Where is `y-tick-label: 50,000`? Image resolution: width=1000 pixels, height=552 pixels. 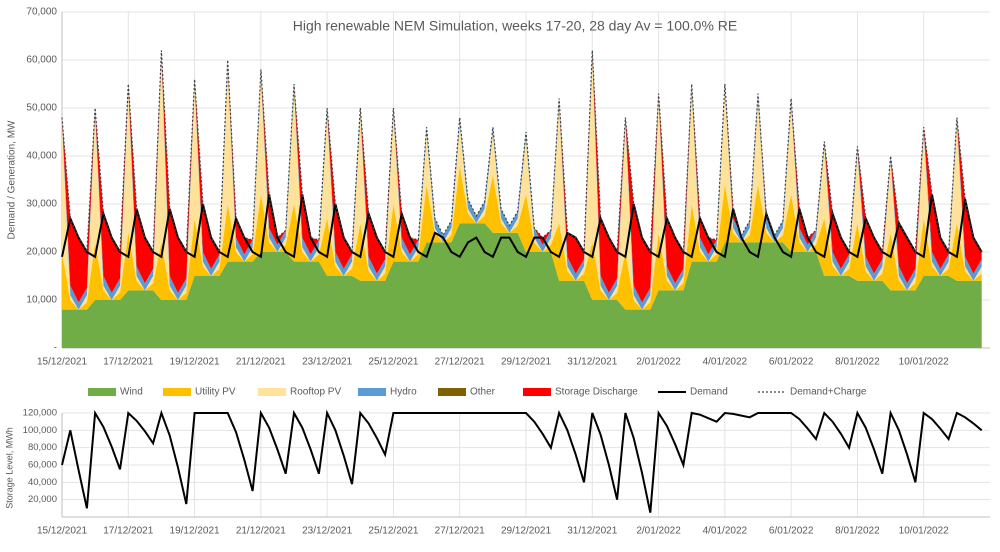
y-tick-label: 50,000 is located at coordinates (41, 108).